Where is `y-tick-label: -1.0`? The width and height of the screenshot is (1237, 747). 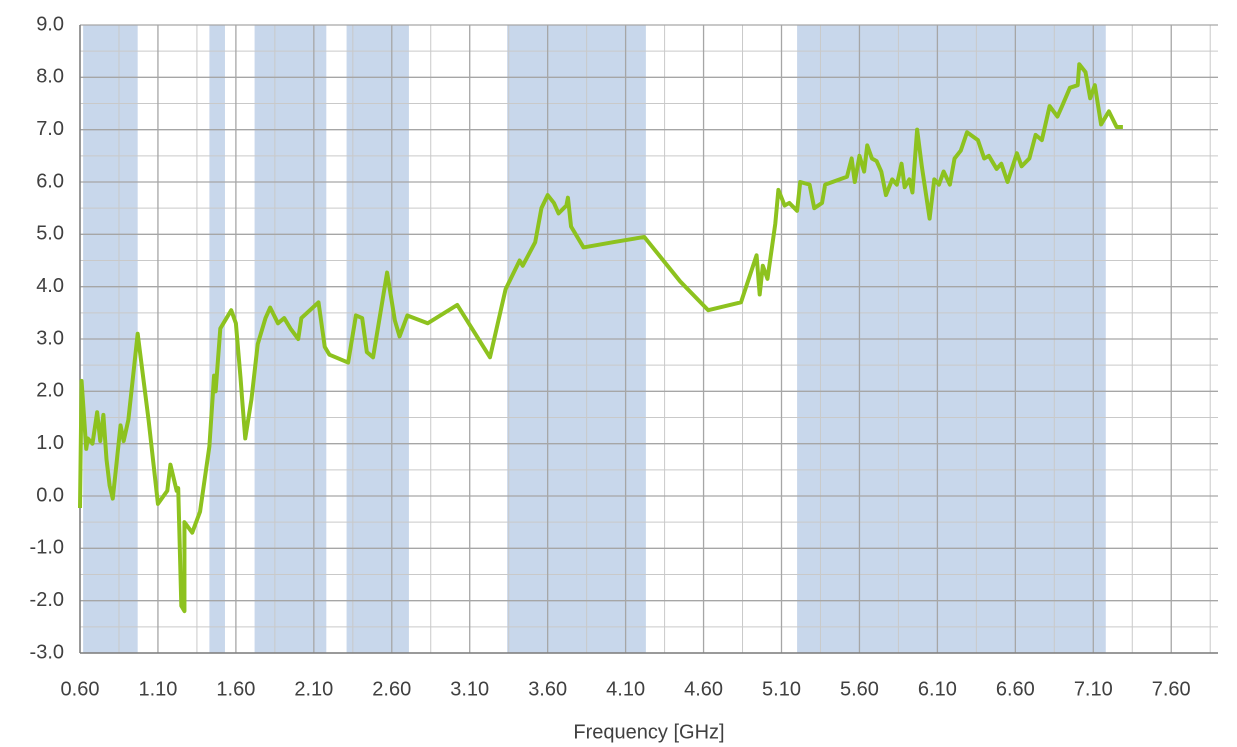
y-tick-label: -1.0 is located at coordinates (47, 548).